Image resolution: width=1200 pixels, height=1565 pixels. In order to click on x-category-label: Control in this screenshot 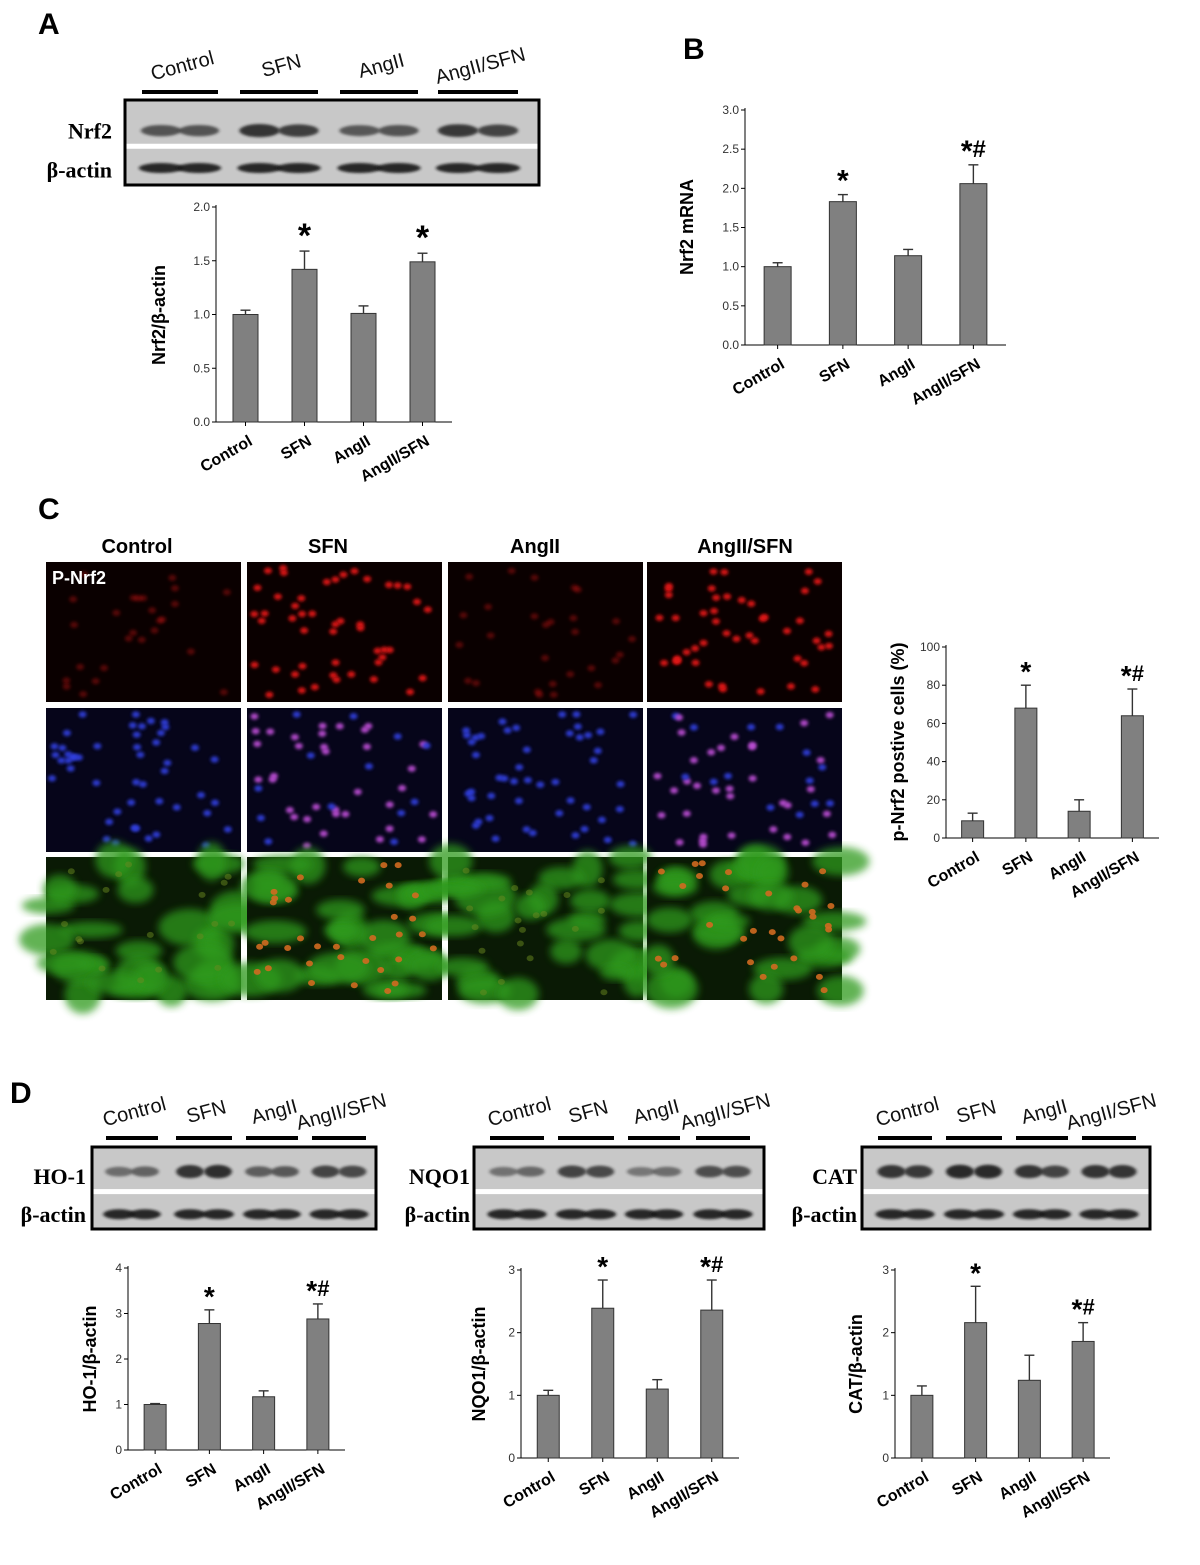, I will do `click(227, 454)`.